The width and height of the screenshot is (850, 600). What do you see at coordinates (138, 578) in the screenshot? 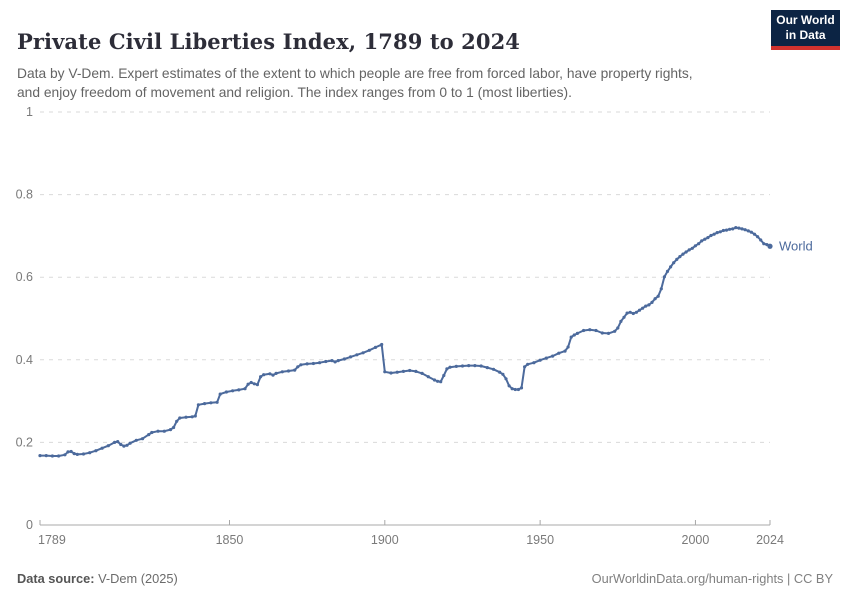
I see `data-source-value: V-Dem (2025)` at bounding box center [138, 578].